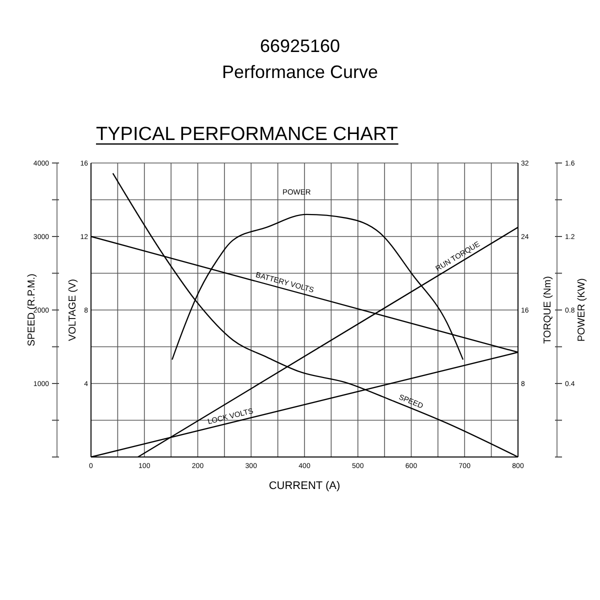 This screenshot has width=600, height=600. Describe the element at coordinates (582, 310) in the screenshot. I see `y-axis-title: POWER (KW)` at that location.